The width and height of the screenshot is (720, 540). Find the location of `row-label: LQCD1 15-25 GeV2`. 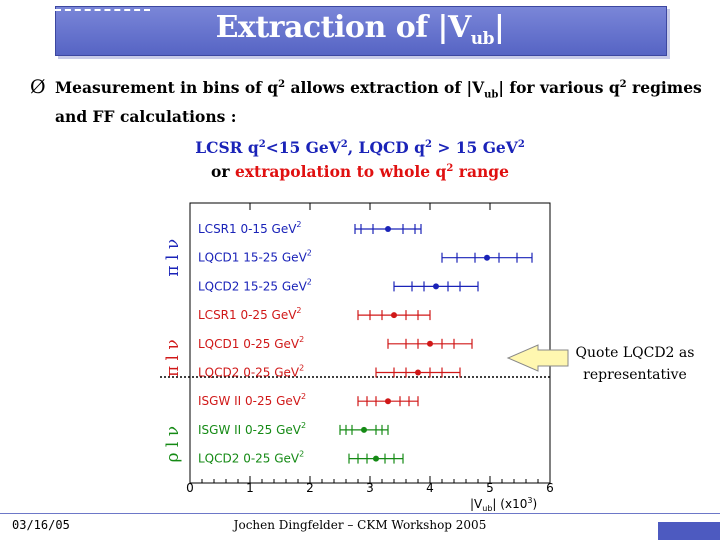

row-label: LQCD1 15-25 GeV2 is located at coordinates (255, 257).